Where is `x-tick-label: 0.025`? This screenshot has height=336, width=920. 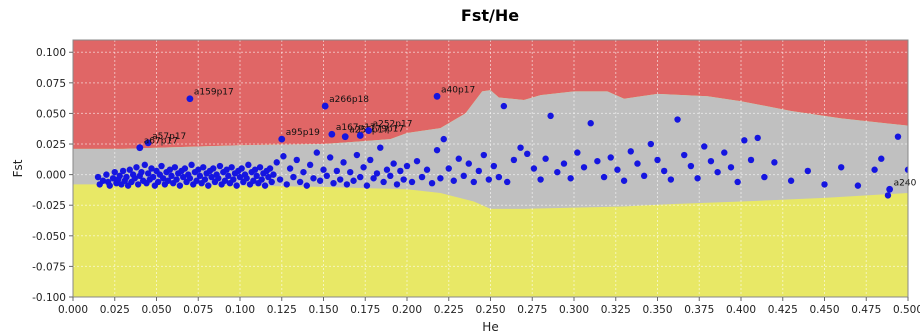
x-tick-label: 0.025 is located at coordinates (115, 310).